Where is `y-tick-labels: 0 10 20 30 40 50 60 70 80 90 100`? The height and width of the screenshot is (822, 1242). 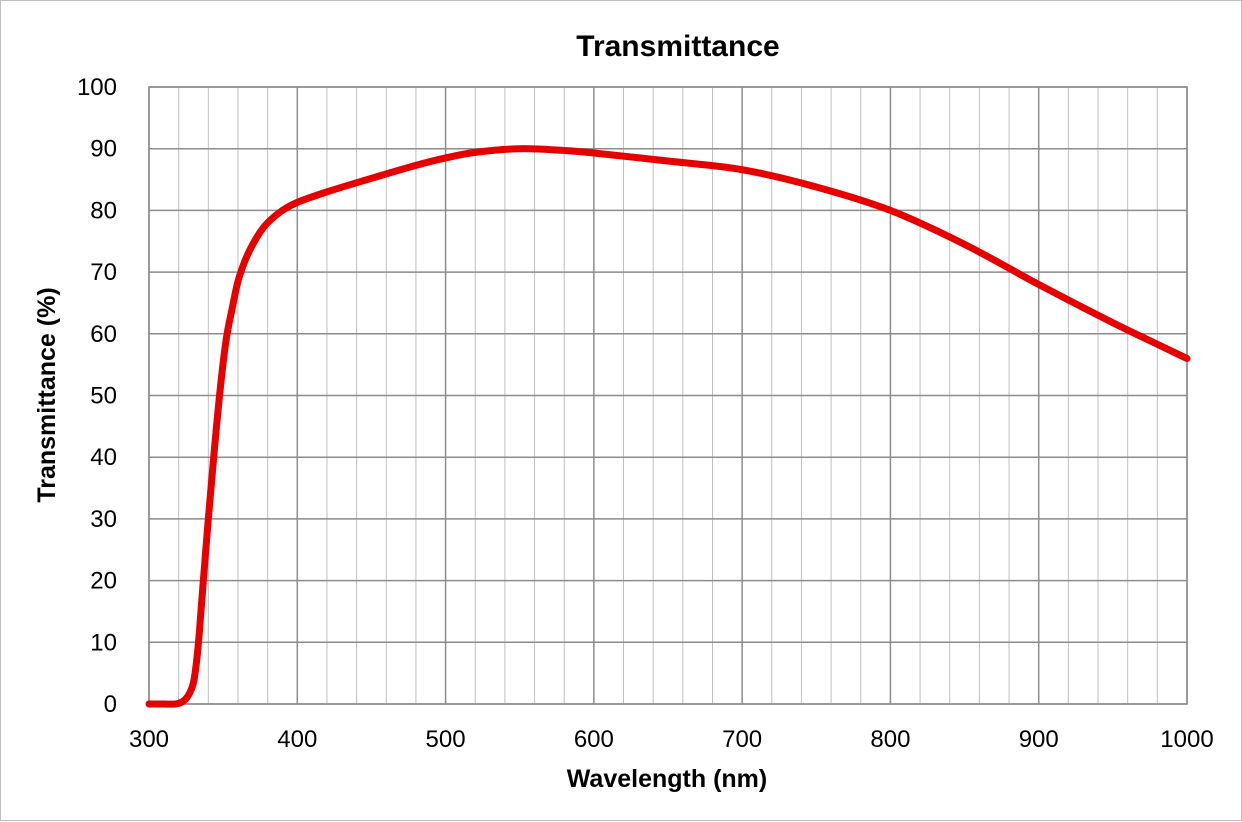 y-tick-labels: 0 10 20 30 40 50 60 70 80 90 100 is located at coordinates (97, 396).